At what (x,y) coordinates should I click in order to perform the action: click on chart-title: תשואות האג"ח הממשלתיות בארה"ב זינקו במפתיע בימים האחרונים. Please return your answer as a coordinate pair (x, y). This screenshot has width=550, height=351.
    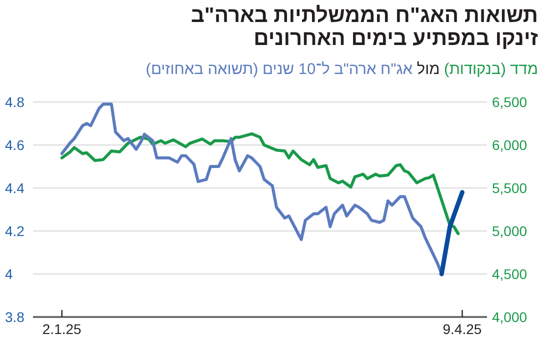
    Looking at the image, I should click on (364, 27).